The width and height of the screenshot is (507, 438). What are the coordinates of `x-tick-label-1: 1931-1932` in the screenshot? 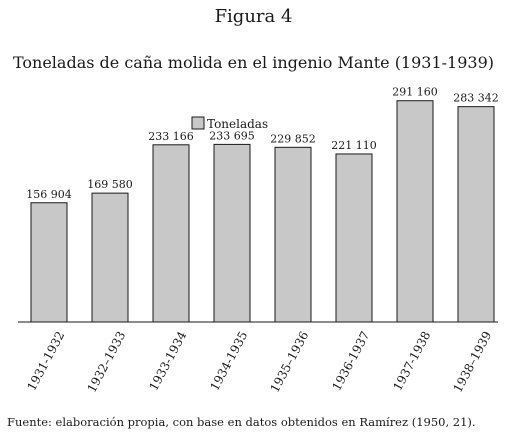 It's located at (45, 361).